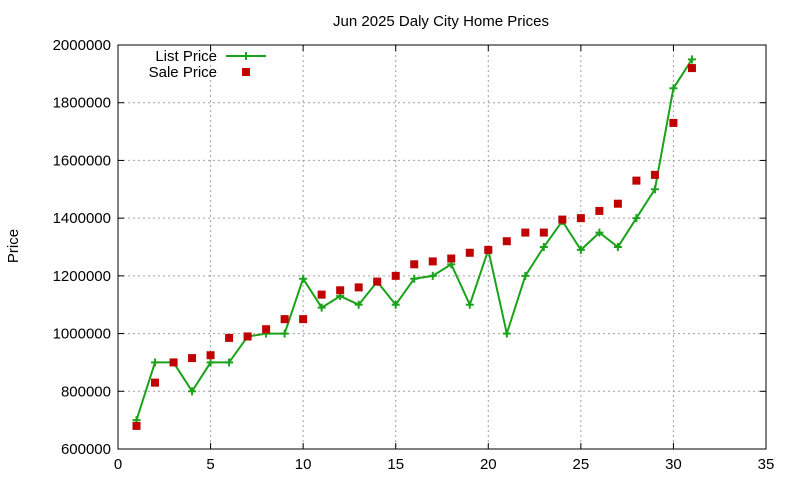 The width and height of the screenshot is (800, 480). What do you see at coordinates (82, 45) in the screenshot?
I see `y-tick-label: 2000000` at bounding box center [82, 45].